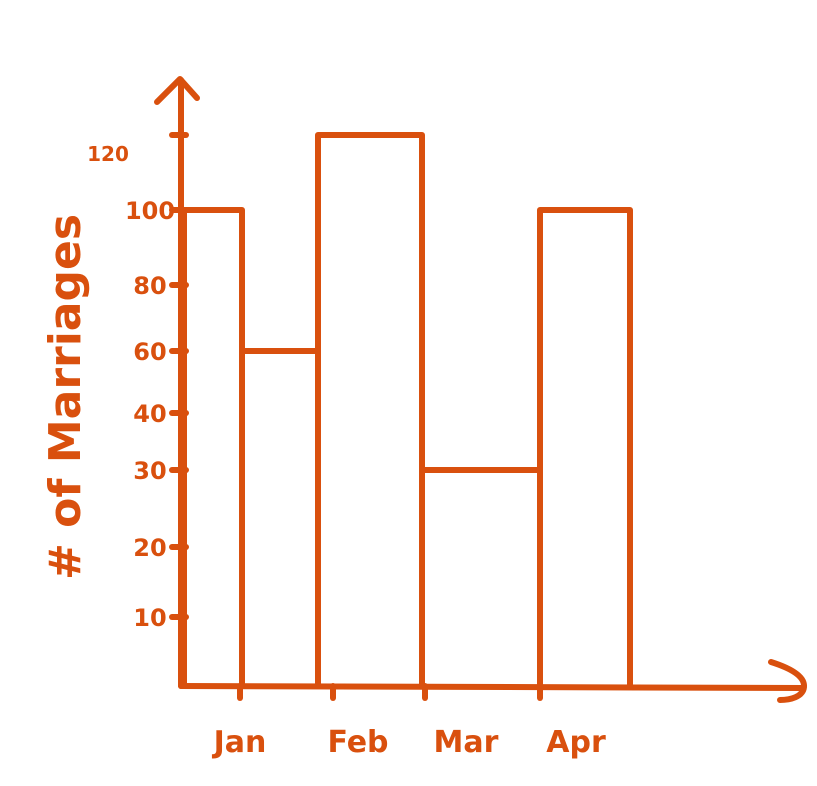 The width and height of the screenshot is (817, 786). What do you see at coordinates (492, 687) in the screenshot?
I see `x-axis-line` at bounding box center [492, 687].